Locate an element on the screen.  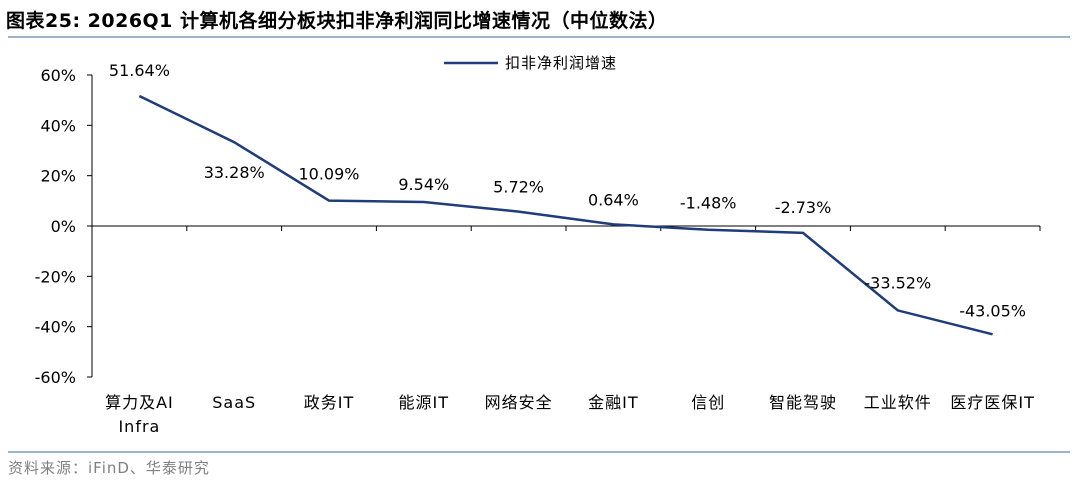
data-label: 10.09% is located at coordinates (328, 174).